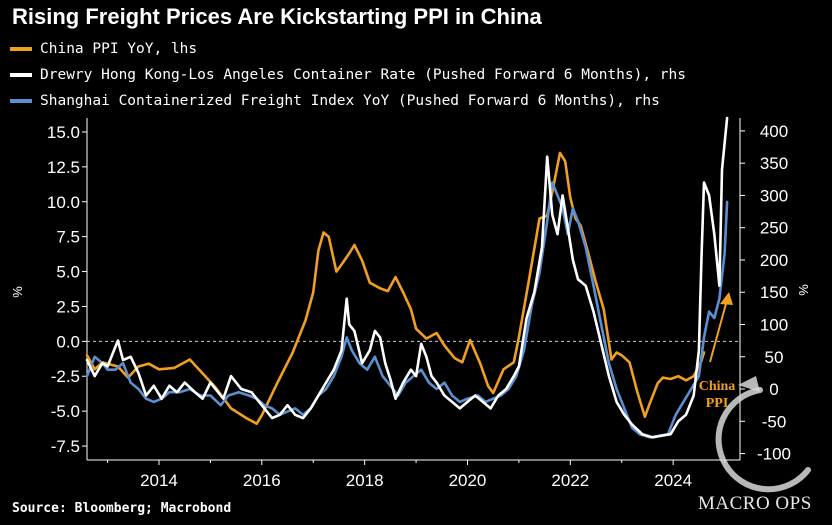 The height and width of the screenshot is (525, 832). What do you see at coordinates (726, 298) in the screenshot?
I see `arrow-head-icon` at bounding box center [726, 298].